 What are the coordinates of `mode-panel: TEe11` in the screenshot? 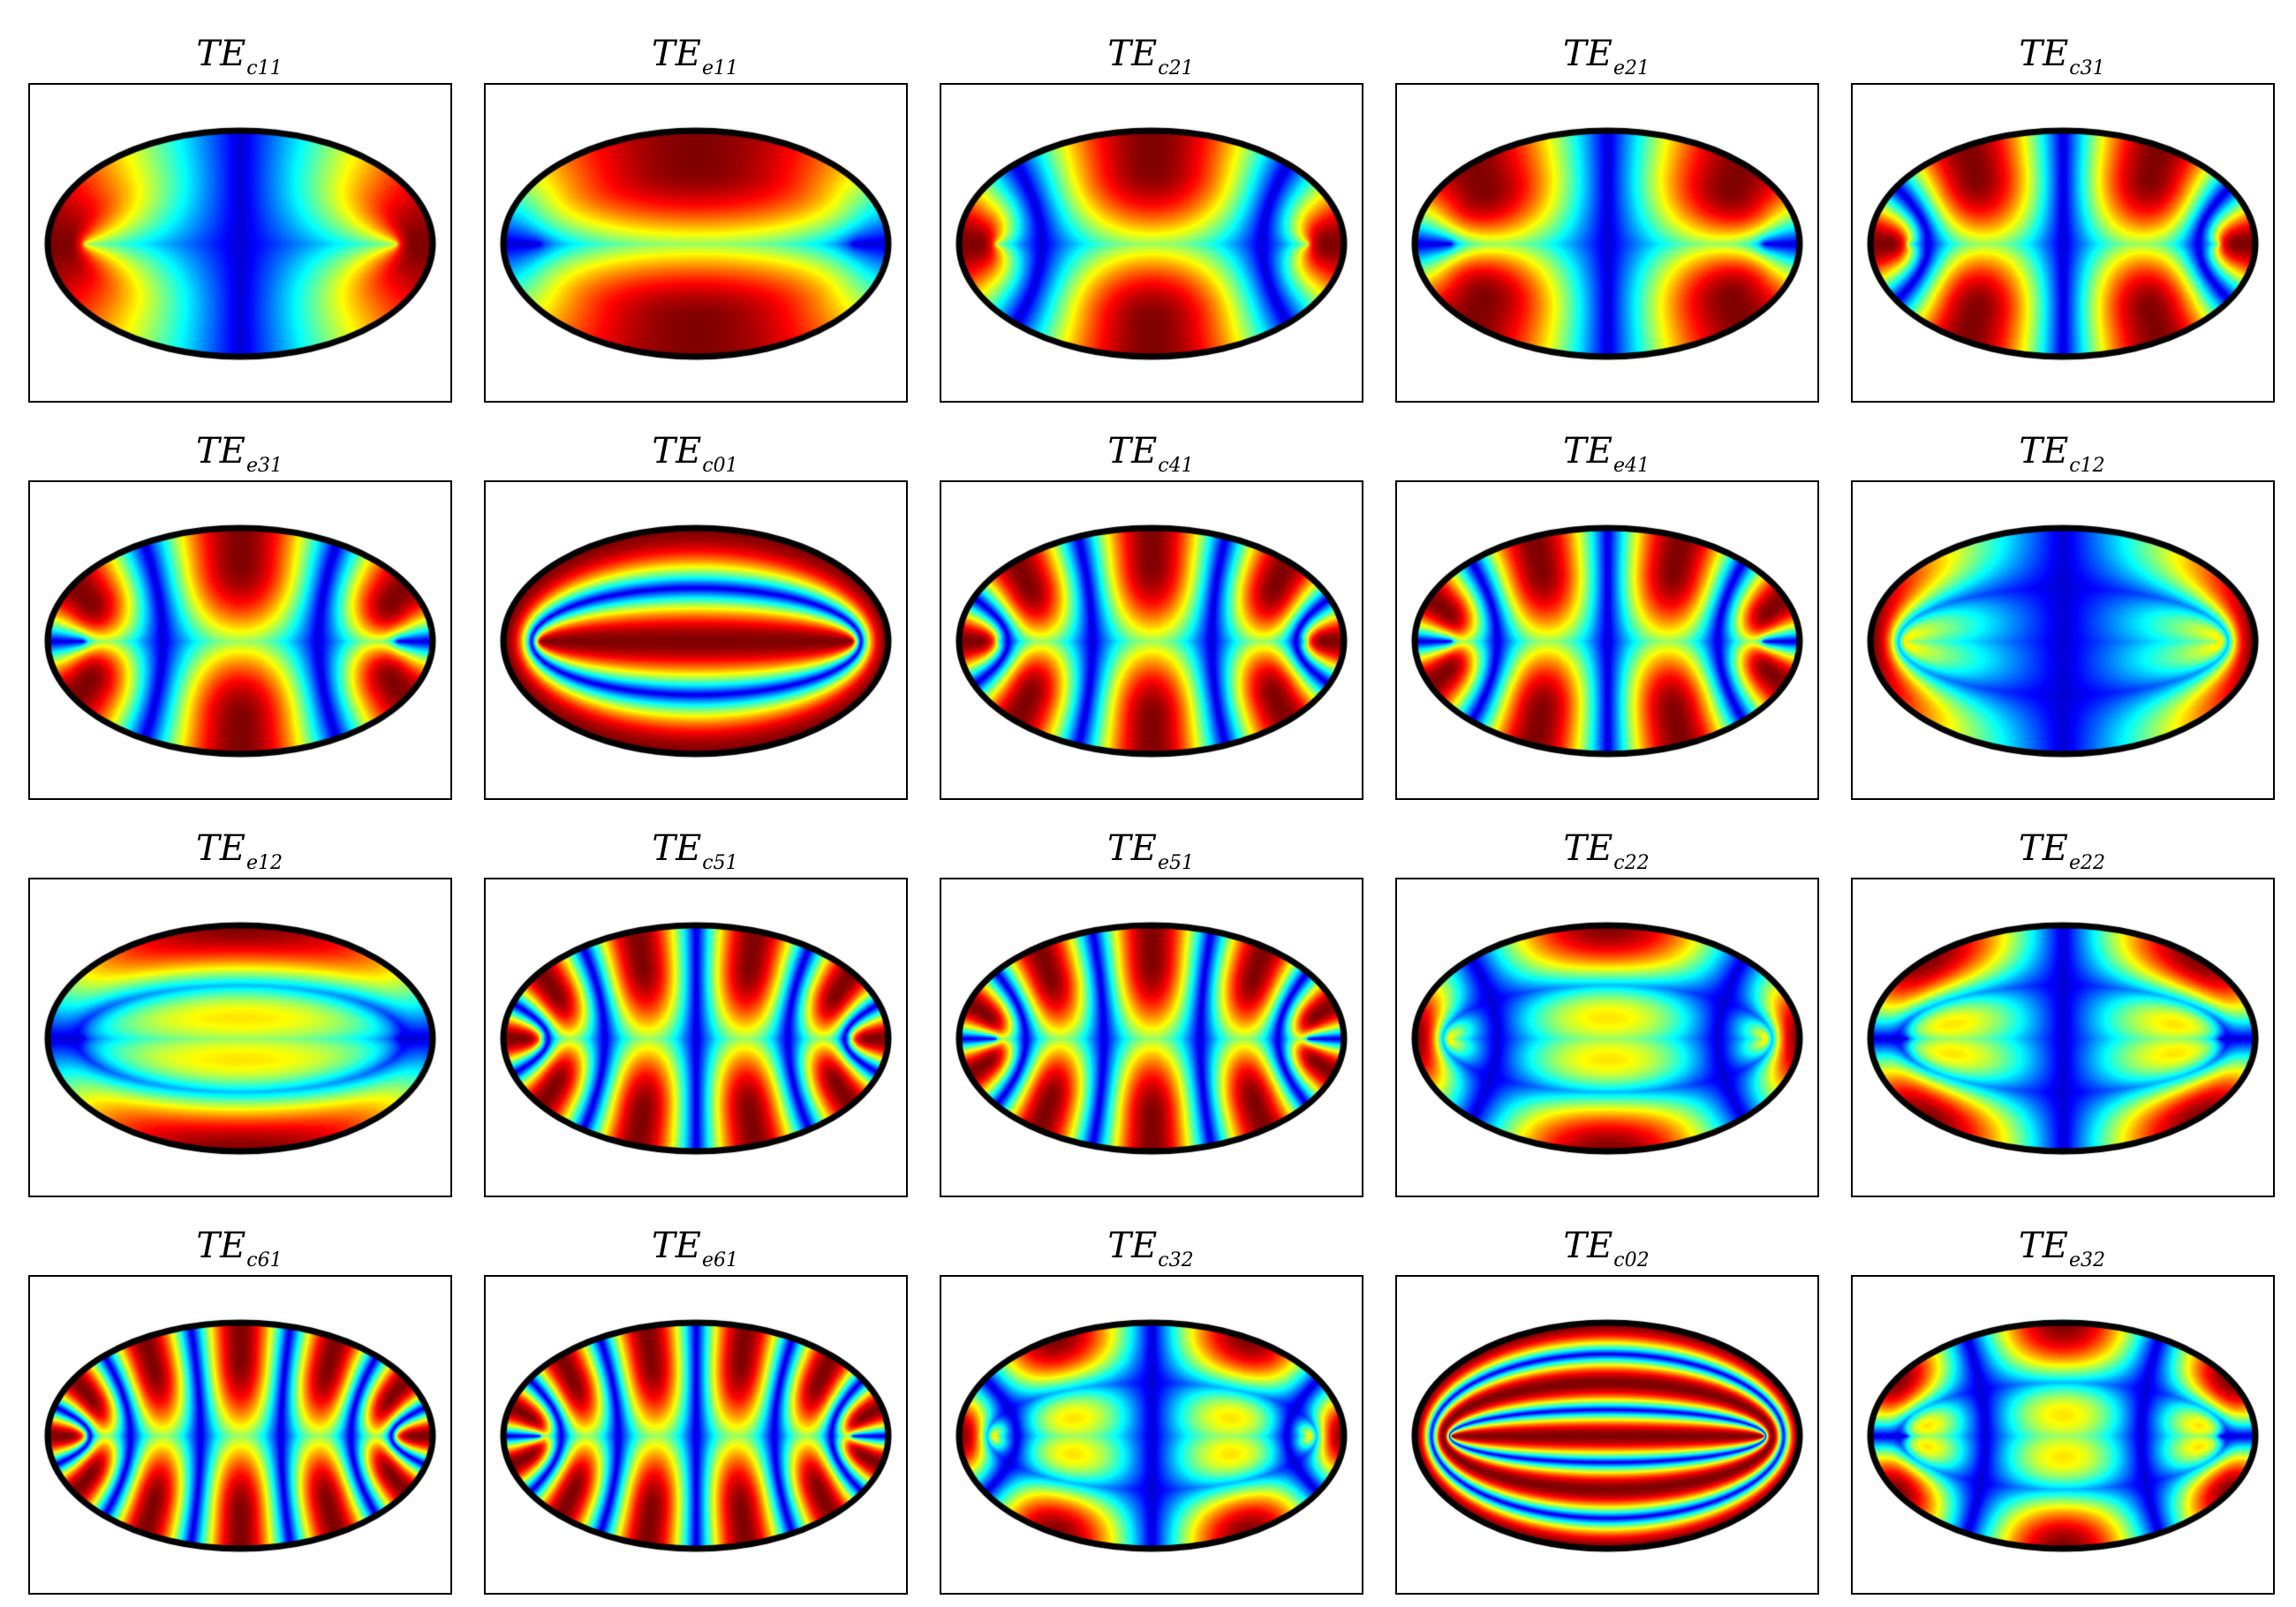 It's located at (696, 214).